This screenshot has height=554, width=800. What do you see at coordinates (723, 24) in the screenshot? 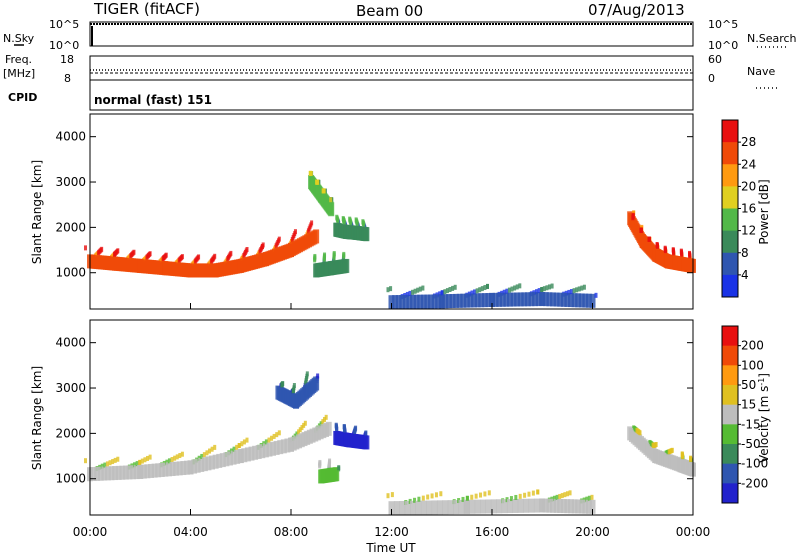
I see `nsearch-tick-top: 10^5` at bounding box center [723, 24].